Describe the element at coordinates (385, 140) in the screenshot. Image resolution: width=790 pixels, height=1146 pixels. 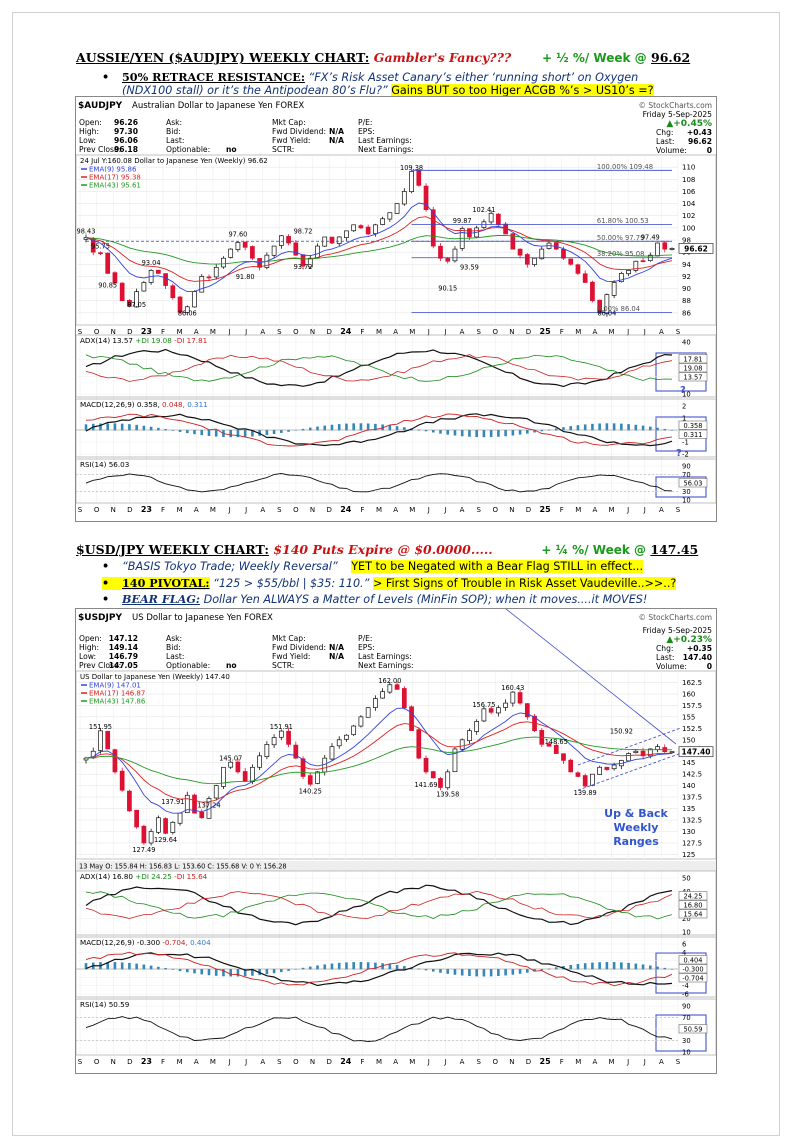
I see `quote-label: Last Earnings:` at that location.